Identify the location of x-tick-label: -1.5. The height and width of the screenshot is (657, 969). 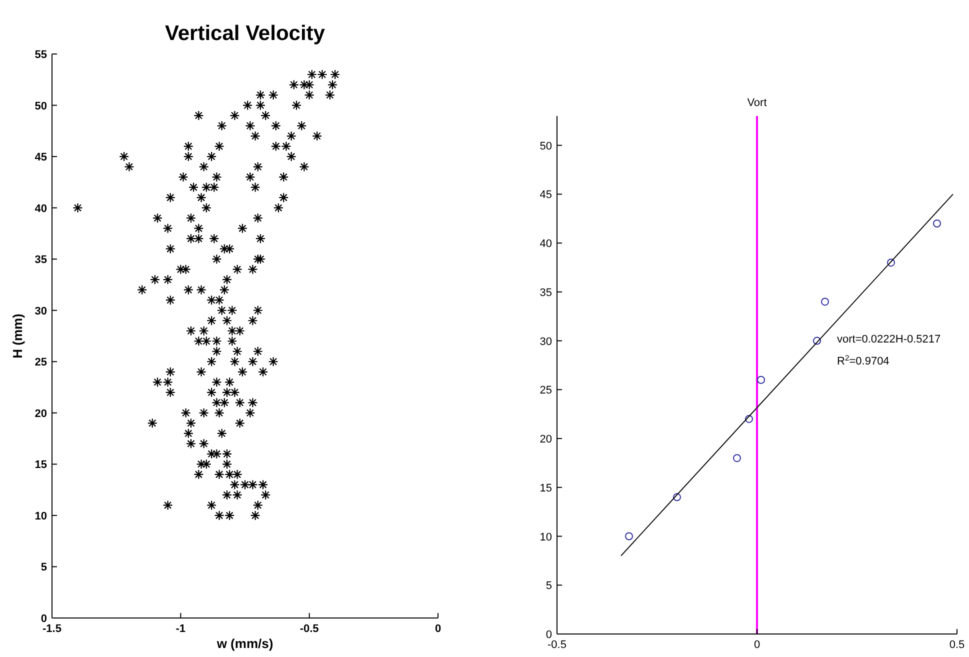
(52, 629).